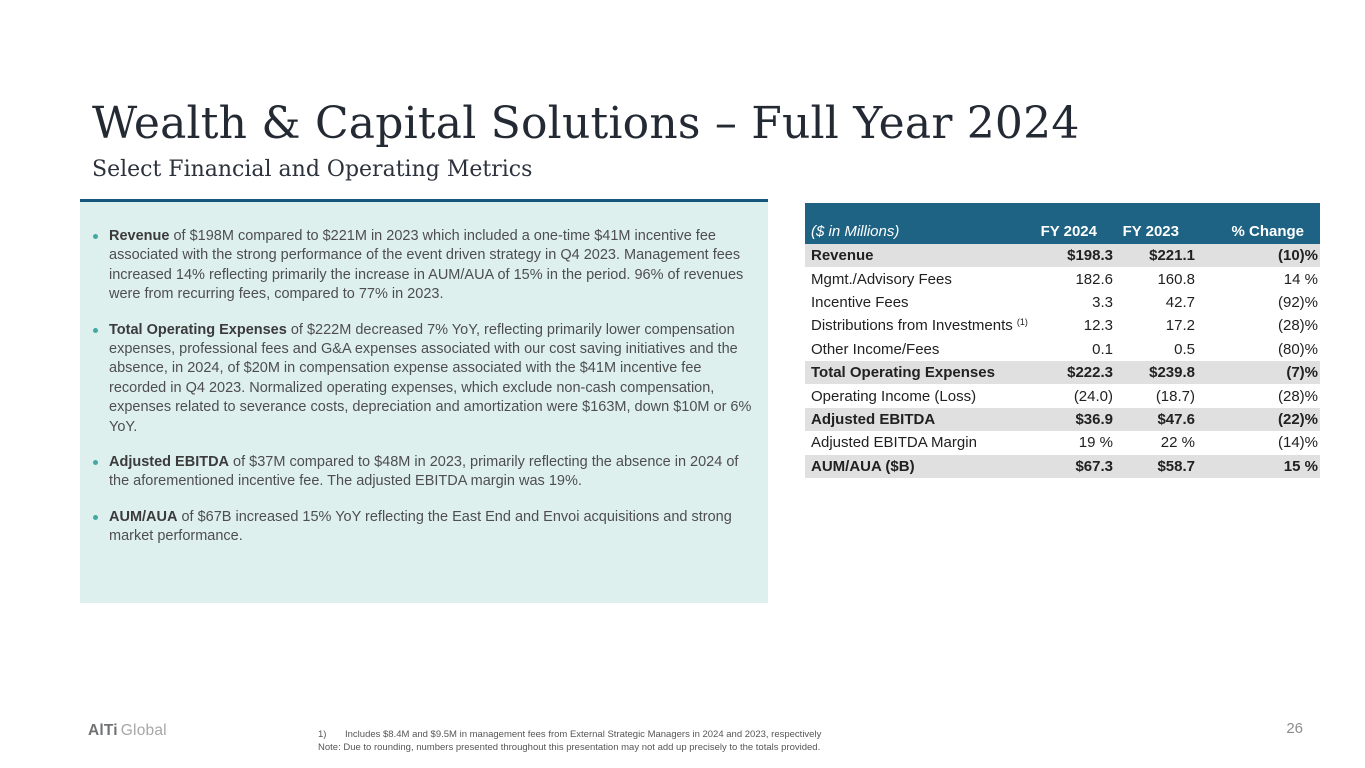 The image size is (1365, 768). What do you see at coordinates (1184, 349) in the screenshot?
I see `fy2023-value: 0.5` at bounding box center [1184, 349].